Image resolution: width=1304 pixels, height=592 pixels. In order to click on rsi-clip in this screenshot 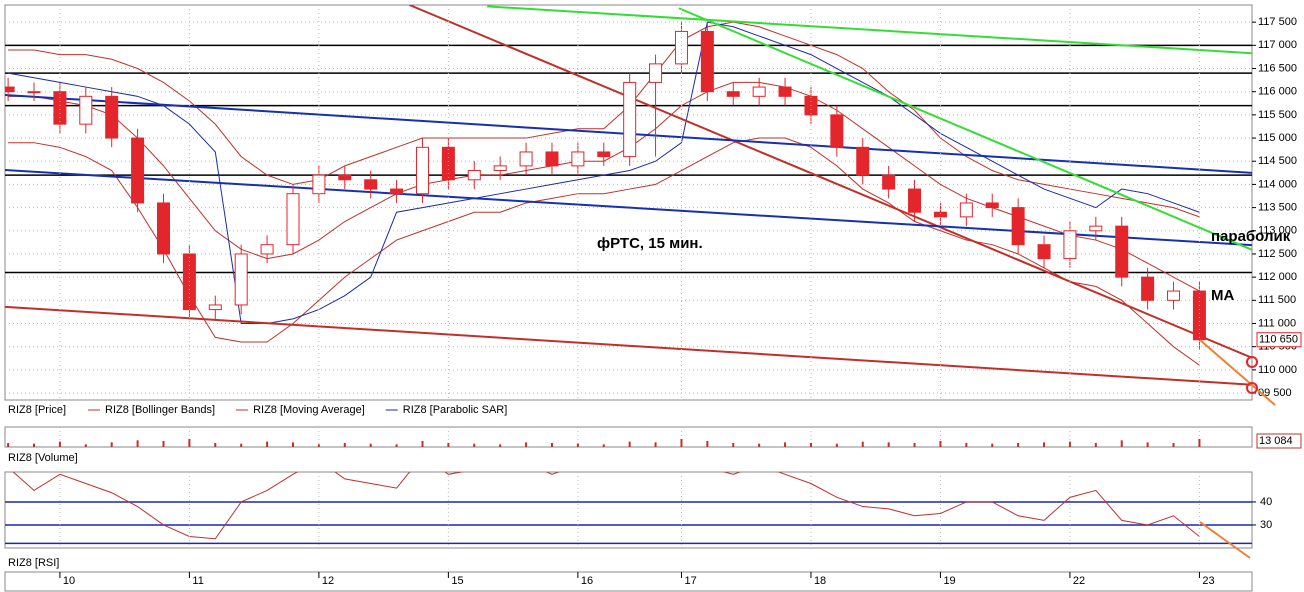, I will do `click(628, 508)`.